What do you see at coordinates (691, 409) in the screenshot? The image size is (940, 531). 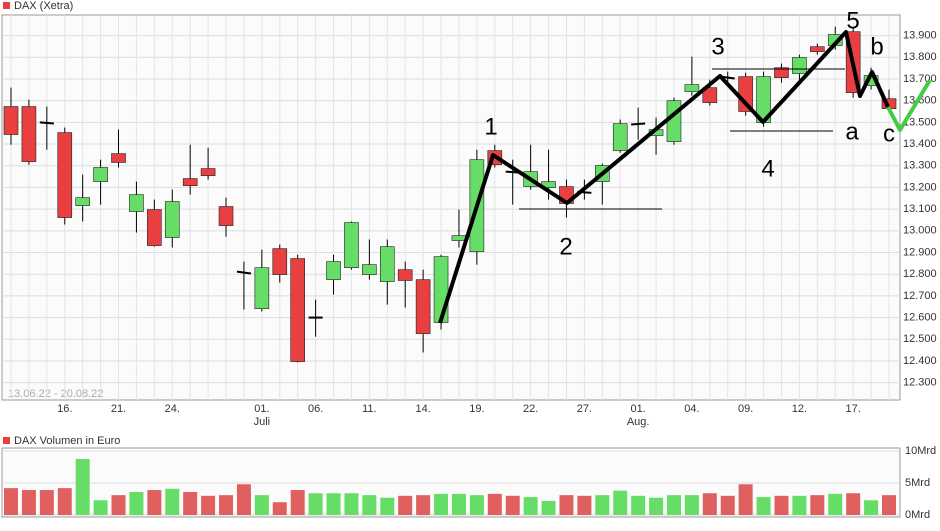 I see `x-tick-label: 04.` at bounding box center [691, 409].